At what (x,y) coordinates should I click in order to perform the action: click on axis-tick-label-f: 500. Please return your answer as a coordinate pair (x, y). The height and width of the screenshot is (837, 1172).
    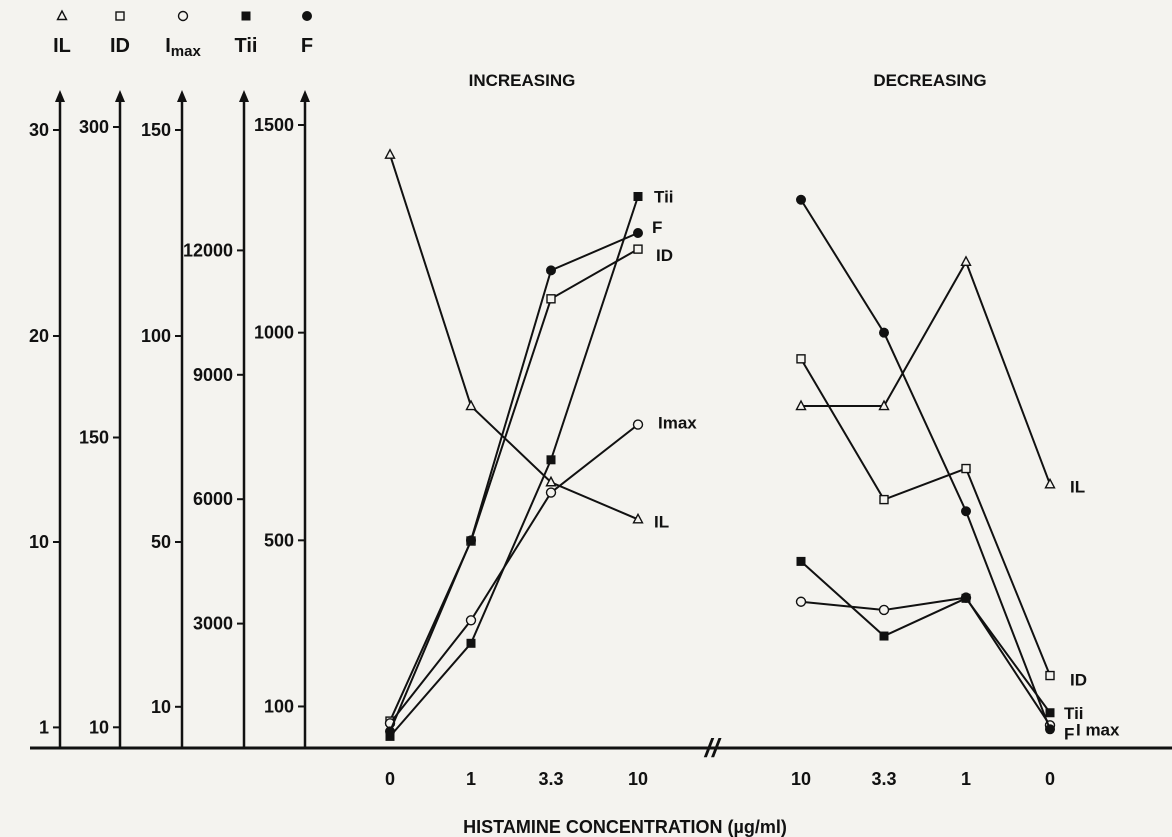
    Looking at the image, I should click on (279, 540).